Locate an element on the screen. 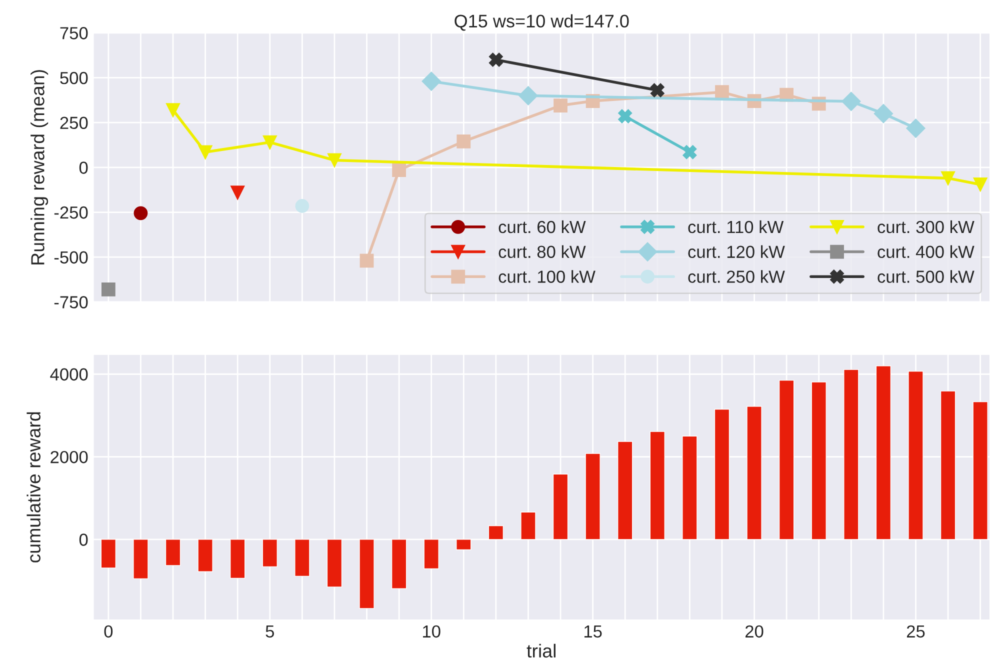 The width and height of the screenshot is (992, 671). legend-label: curt. 120 kW is located at coordinates (736, 251).